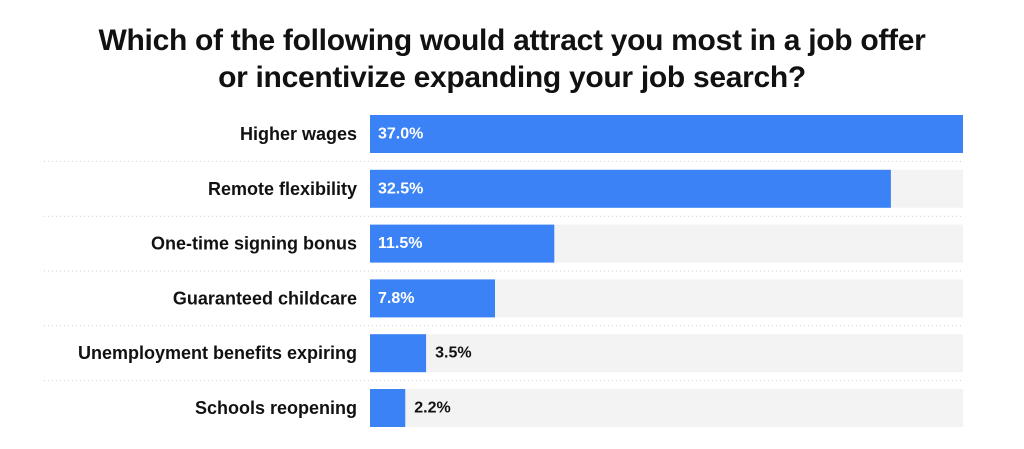 The height and width of the screenshot is (449, 1024). I want to click on category-label: Remote flexibility, so click(282, 189).